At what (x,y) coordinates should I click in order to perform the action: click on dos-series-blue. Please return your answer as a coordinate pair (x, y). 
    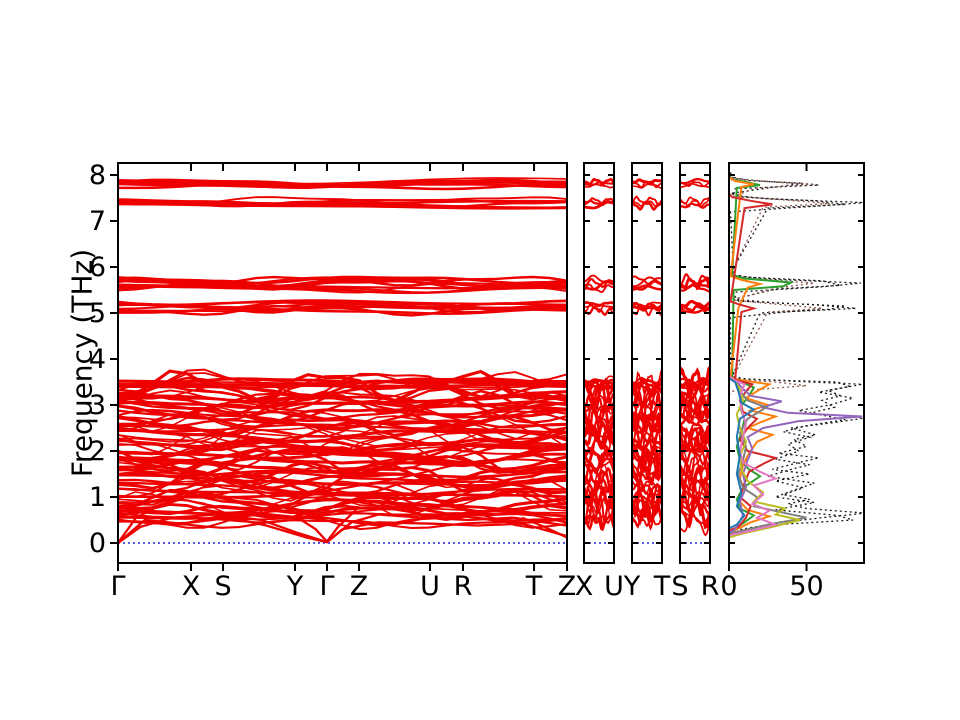
    Looking at the image, I should click on (742, 453).